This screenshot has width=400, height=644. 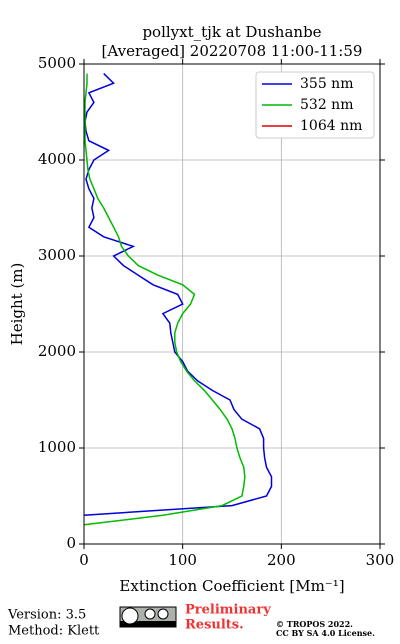 I want to click on copyright: CC BY SA 4.0 License., so click(x=325, y=633).